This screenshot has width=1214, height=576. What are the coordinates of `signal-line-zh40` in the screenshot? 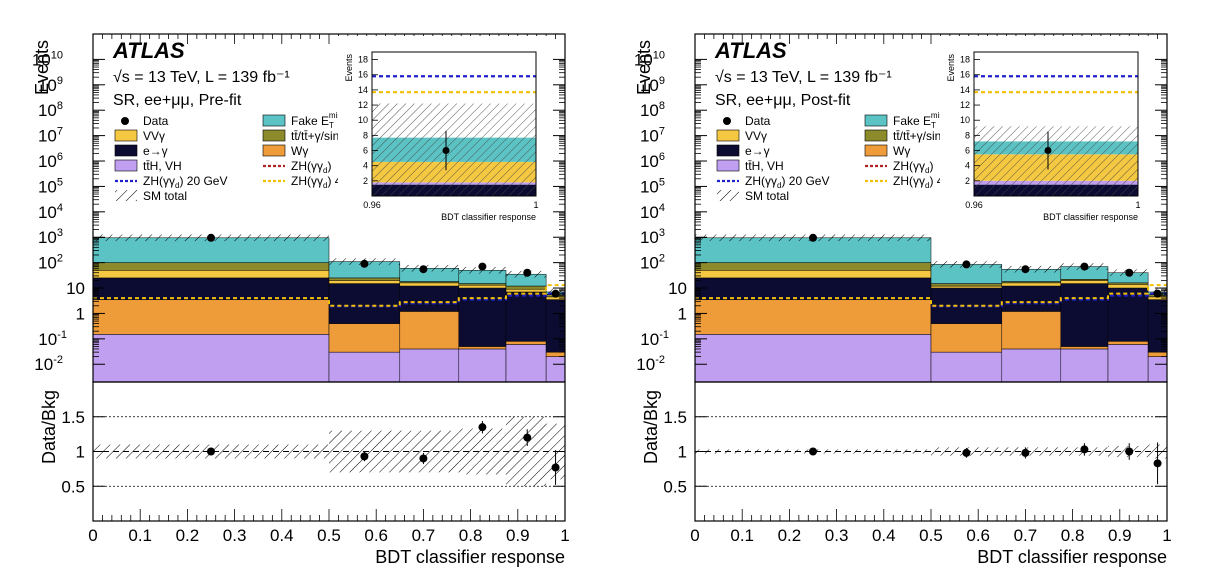 It's located at (329, 295).